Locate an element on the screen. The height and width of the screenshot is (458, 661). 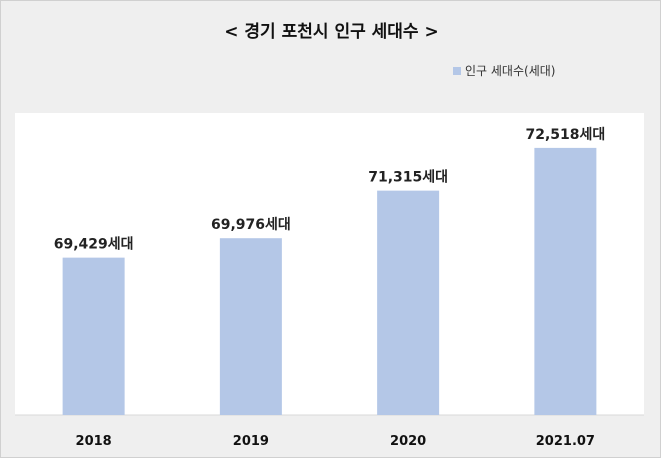
bar-2019 is located at coordinates (250, 326).